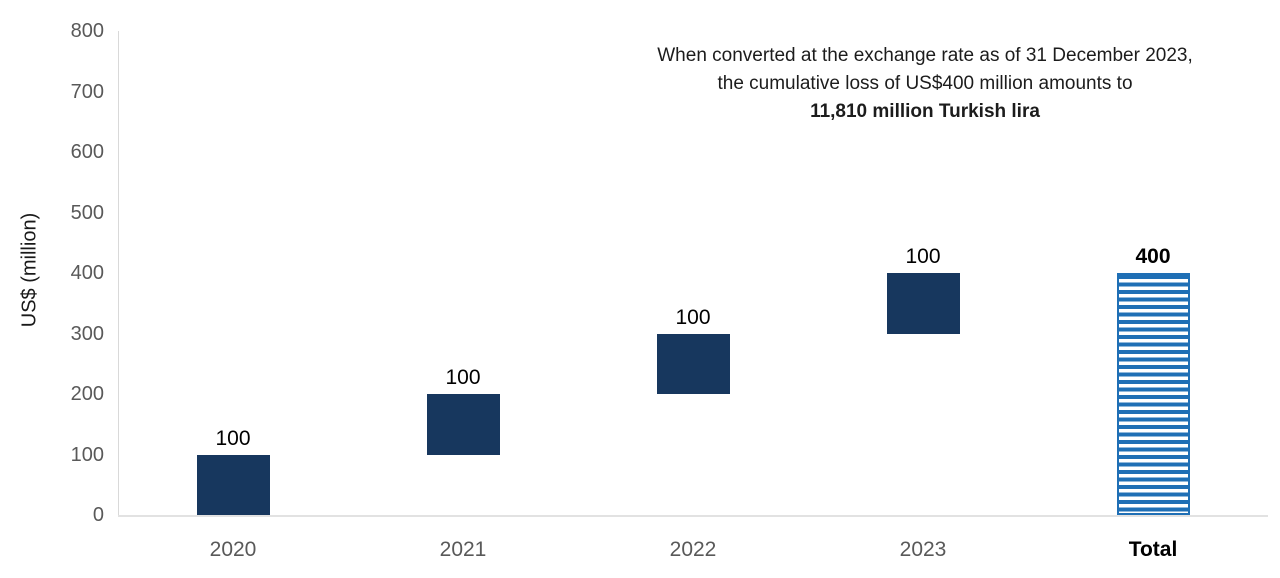 Image resolution: width=1280 pixels, height=578 pixels. What do you see at coordinates (463, 549) in the screenshot?
I see `x-category-label-2021: 2021` at bounding box center [463, 549].